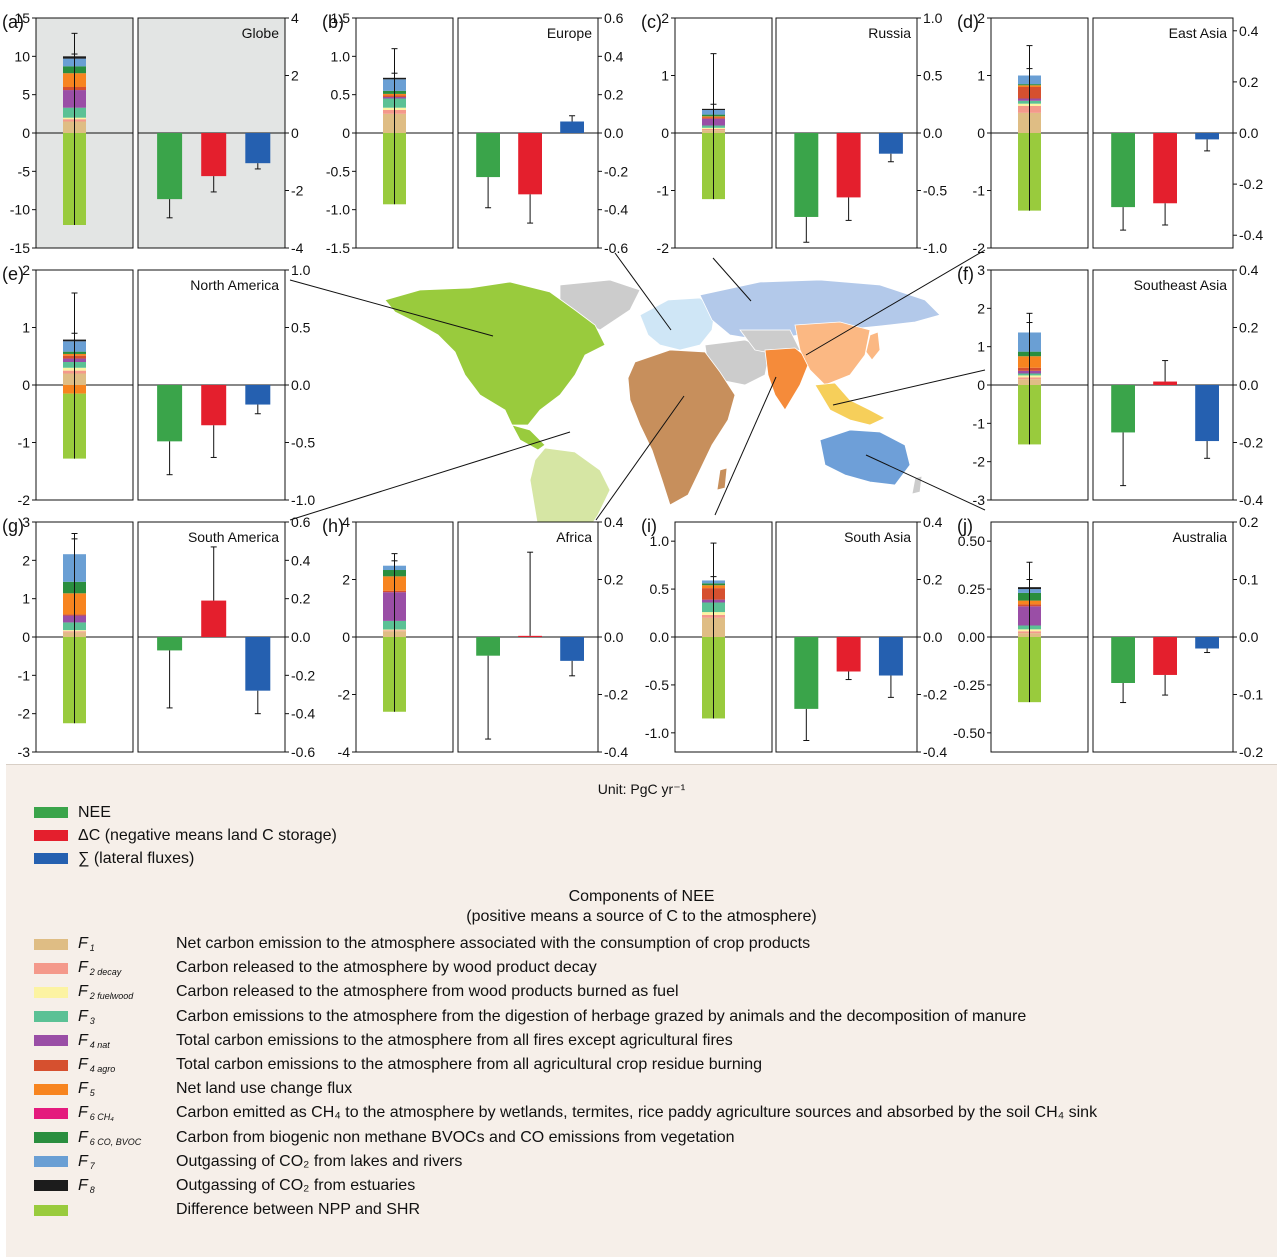  Describe the element at coordinates (832, 353) in the screenshot. I see `map-region-east-asia` at that location.